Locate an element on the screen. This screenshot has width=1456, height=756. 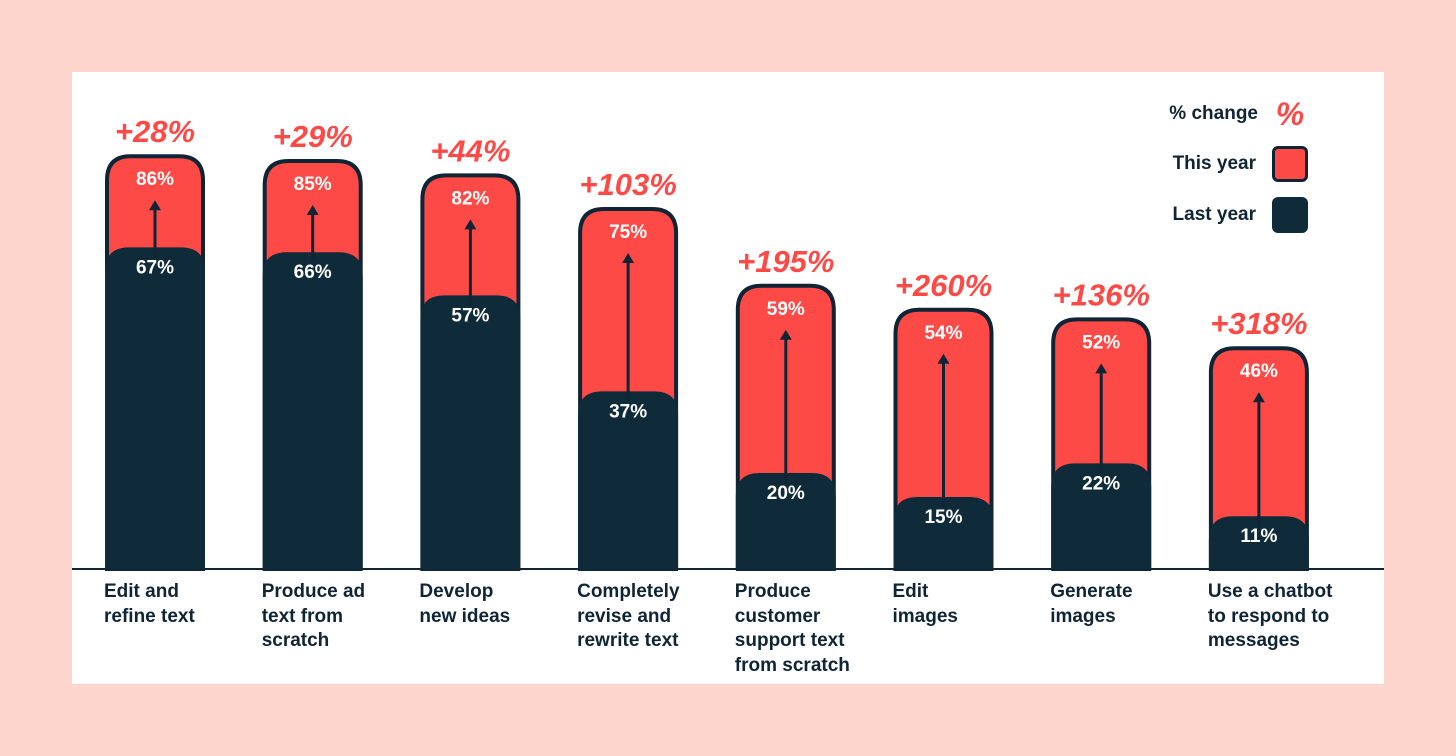
category-label: Edit images is located at coordinates (925, 604).